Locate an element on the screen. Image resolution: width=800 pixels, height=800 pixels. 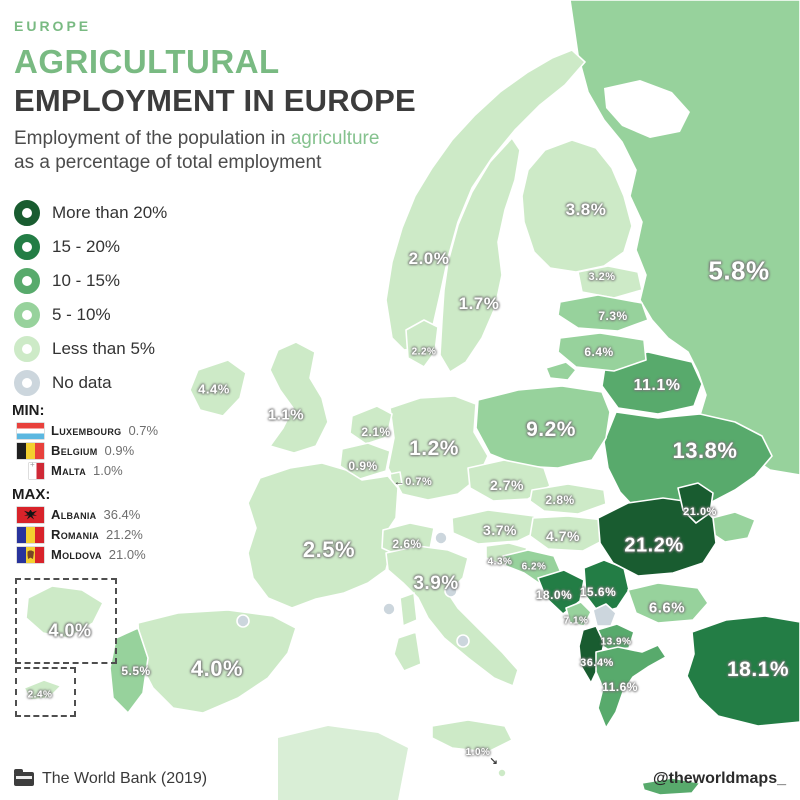
max-list: Albania 36.4% Romania 21.2% Moldova 21.0% is located at coordinates (84, 534).